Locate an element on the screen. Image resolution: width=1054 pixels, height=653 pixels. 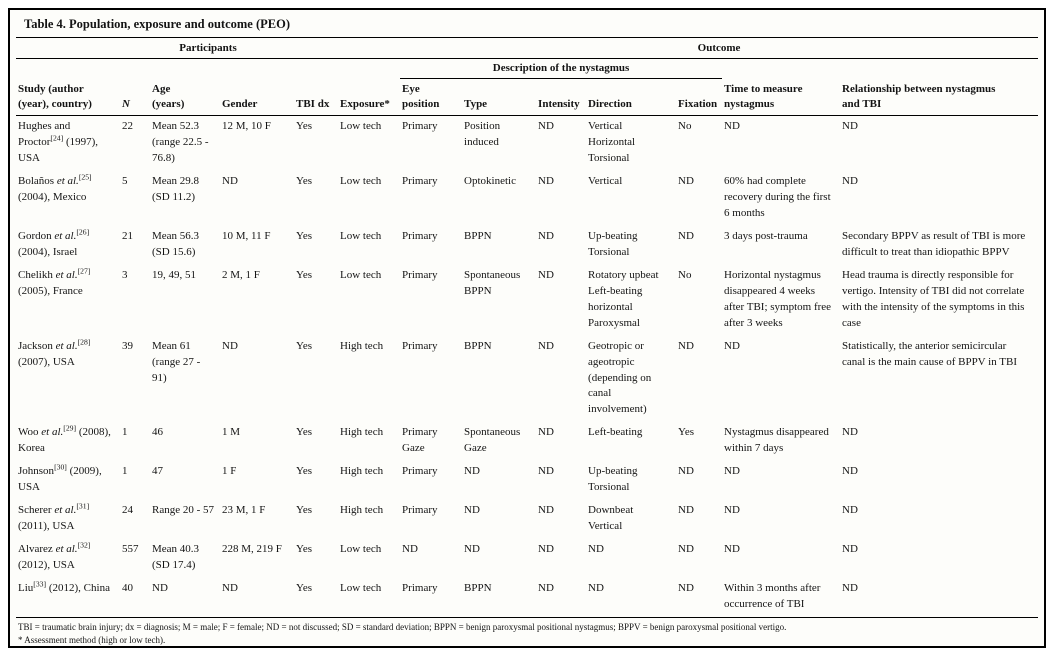
col-header-eye-position: Eye position is located at coordinates (431, 97).